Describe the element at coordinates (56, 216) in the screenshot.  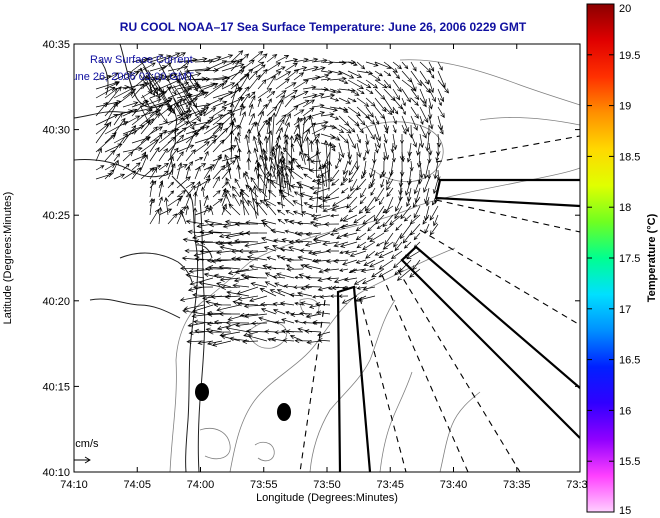
I see `y-tick-label: 40:25` at that location.